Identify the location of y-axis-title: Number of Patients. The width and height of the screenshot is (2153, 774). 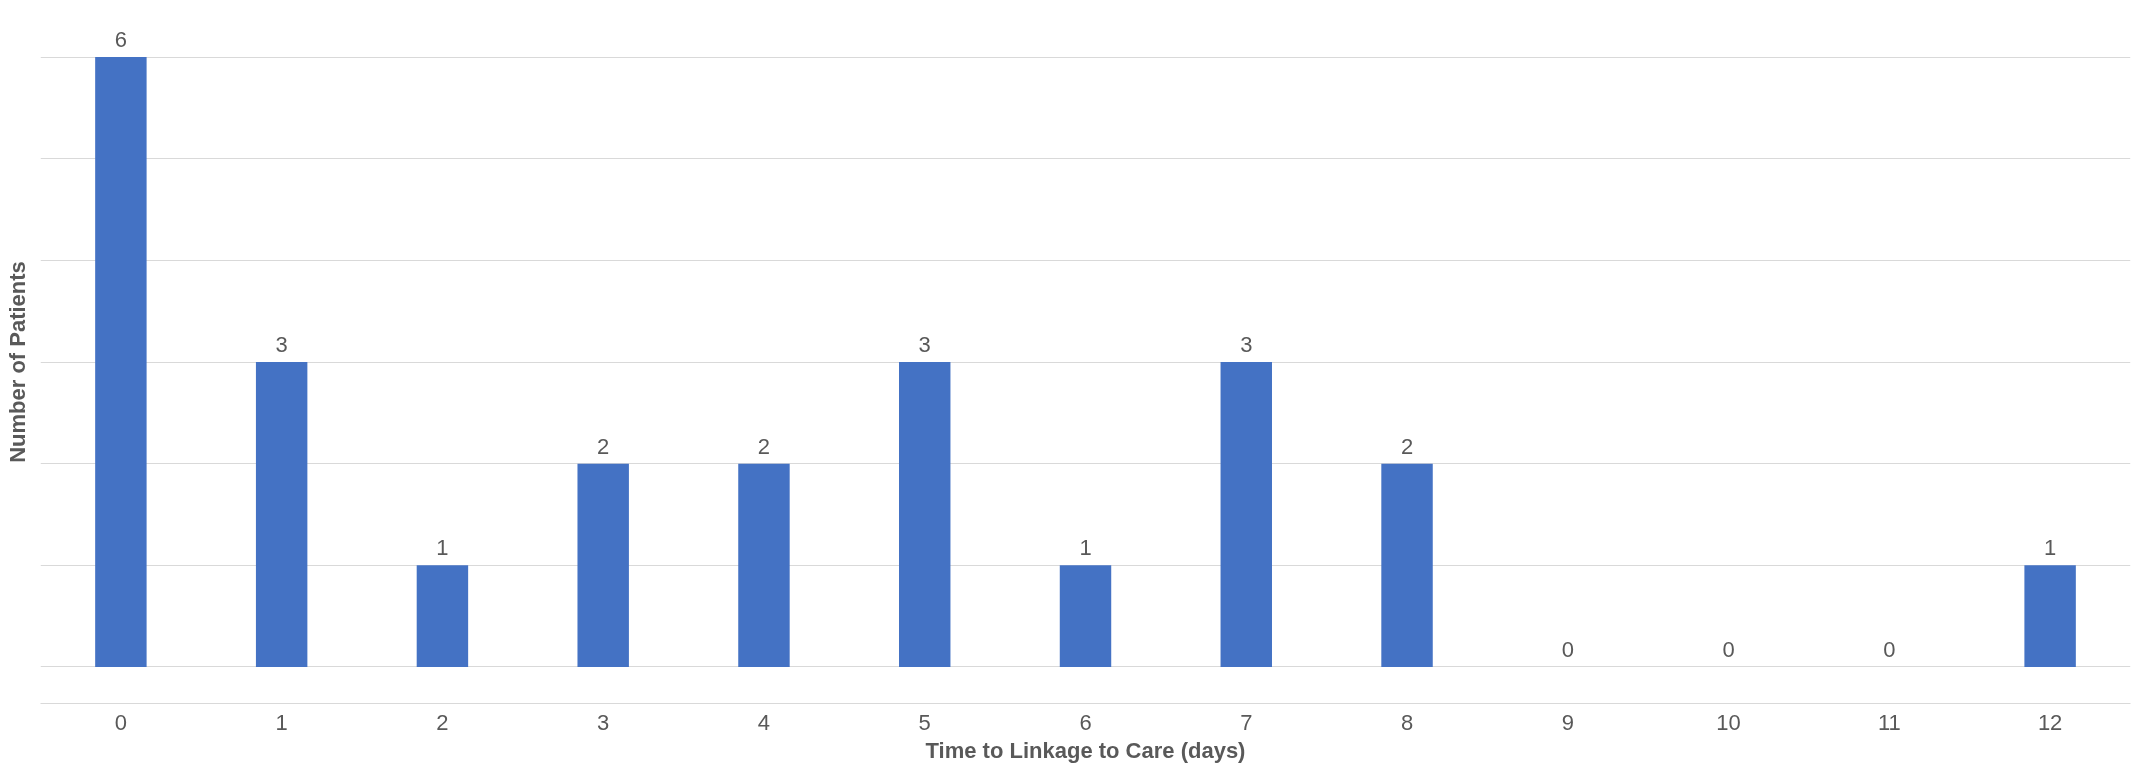
(17, 362).